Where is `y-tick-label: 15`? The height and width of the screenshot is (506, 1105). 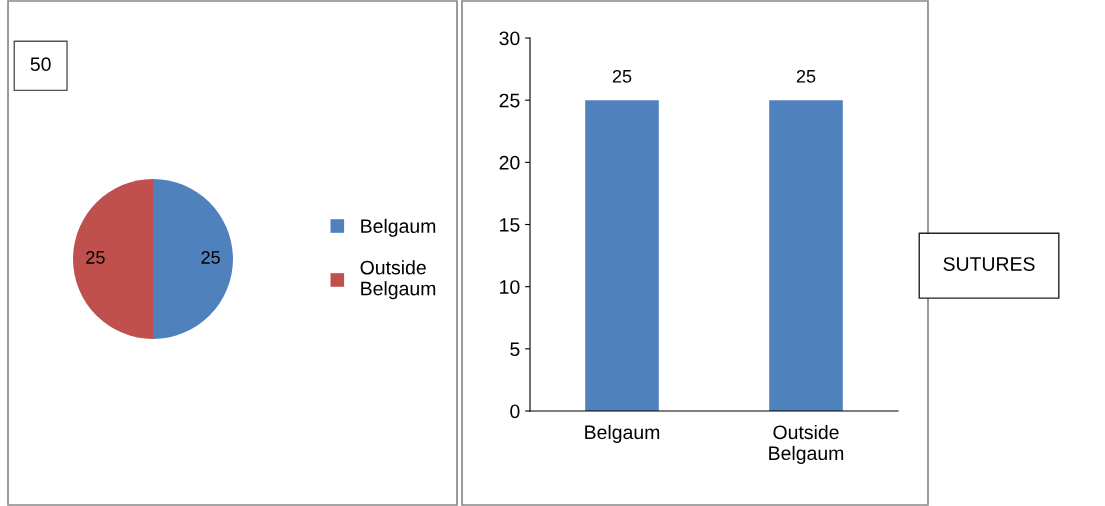
y-tick-label: 15 is located at coordinates (510, 225).